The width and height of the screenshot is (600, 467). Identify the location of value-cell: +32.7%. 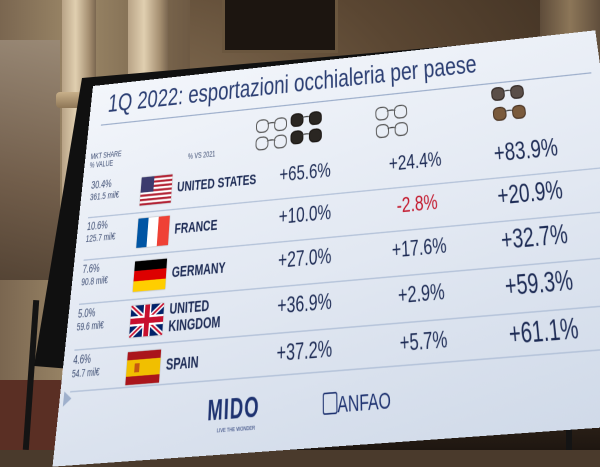
(534, 239).